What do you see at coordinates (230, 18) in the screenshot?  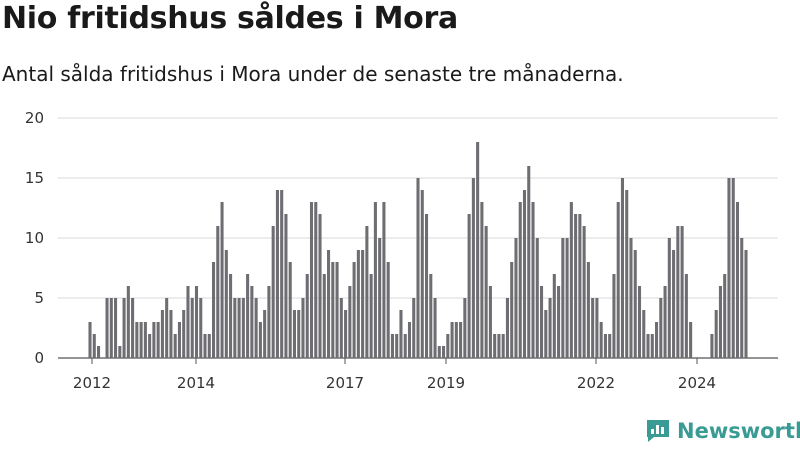 I see `chart-title: Nio fritidshus såldes i Mora` at bounding box center [230, 18].